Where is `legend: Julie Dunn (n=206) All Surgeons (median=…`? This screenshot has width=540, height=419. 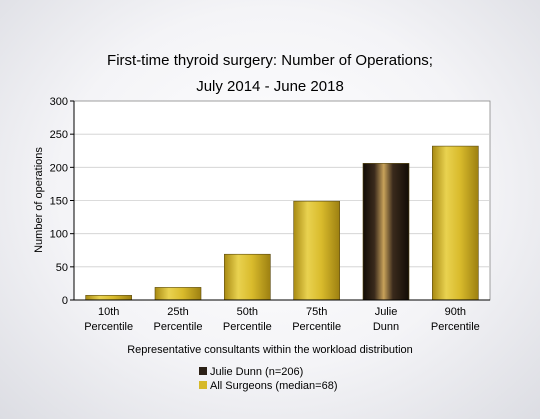 legend: Julie Dunn (n=206) All Surgeons (median=… is located at coordinates (268, 379).